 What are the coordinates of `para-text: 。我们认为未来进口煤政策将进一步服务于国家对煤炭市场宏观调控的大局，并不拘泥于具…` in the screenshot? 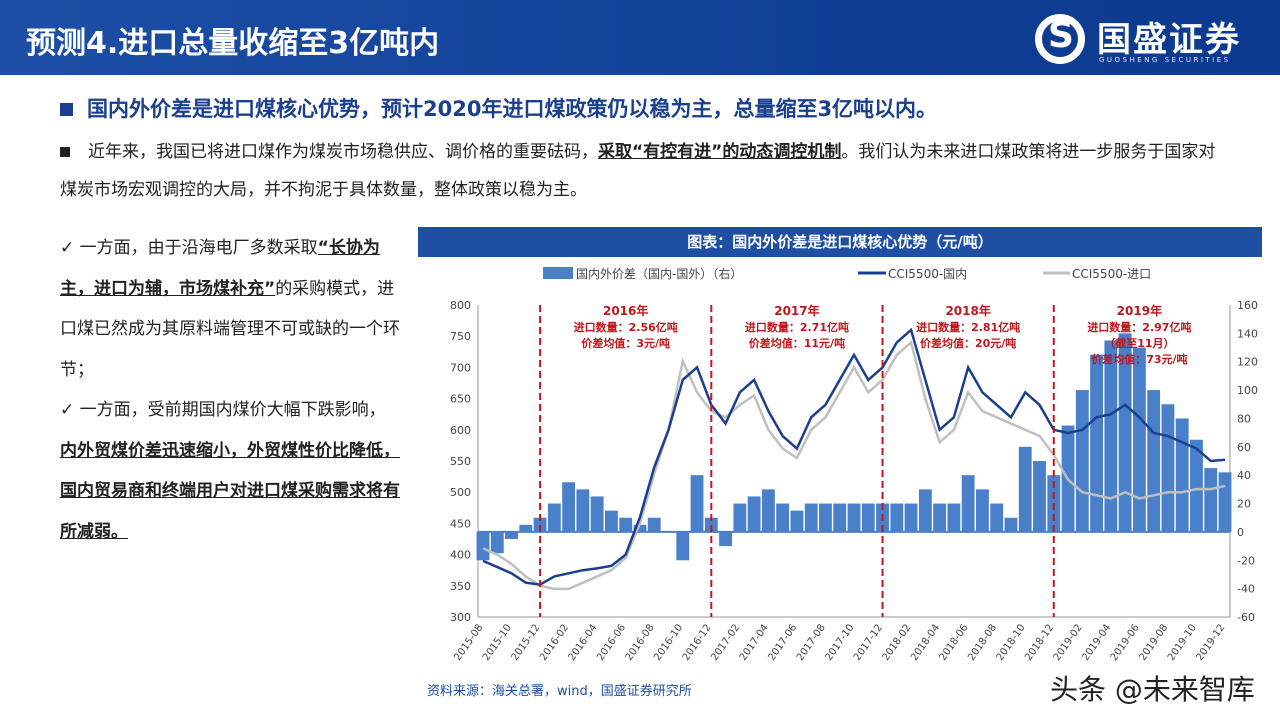 It's located at (638, 171).